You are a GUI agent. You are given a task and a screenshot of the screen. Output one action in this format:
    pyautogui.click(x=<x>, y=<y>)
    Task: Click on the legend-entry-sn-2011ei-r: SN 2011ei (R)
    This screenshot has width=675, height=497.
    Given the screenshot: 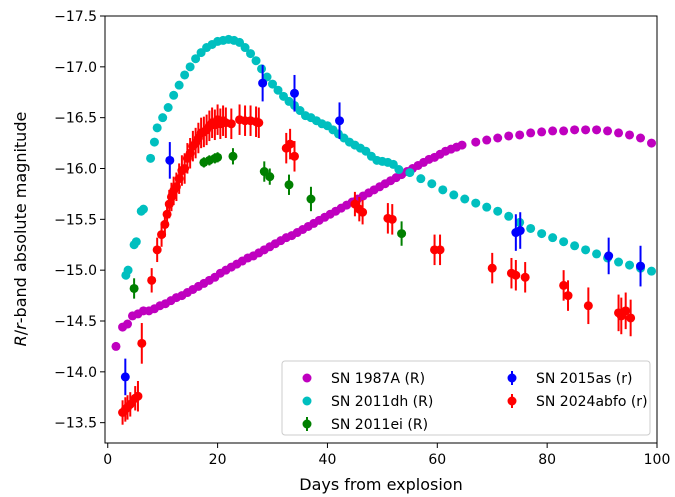 What is the action you would take?
    pyautogui.click(x=365, y=425)
    